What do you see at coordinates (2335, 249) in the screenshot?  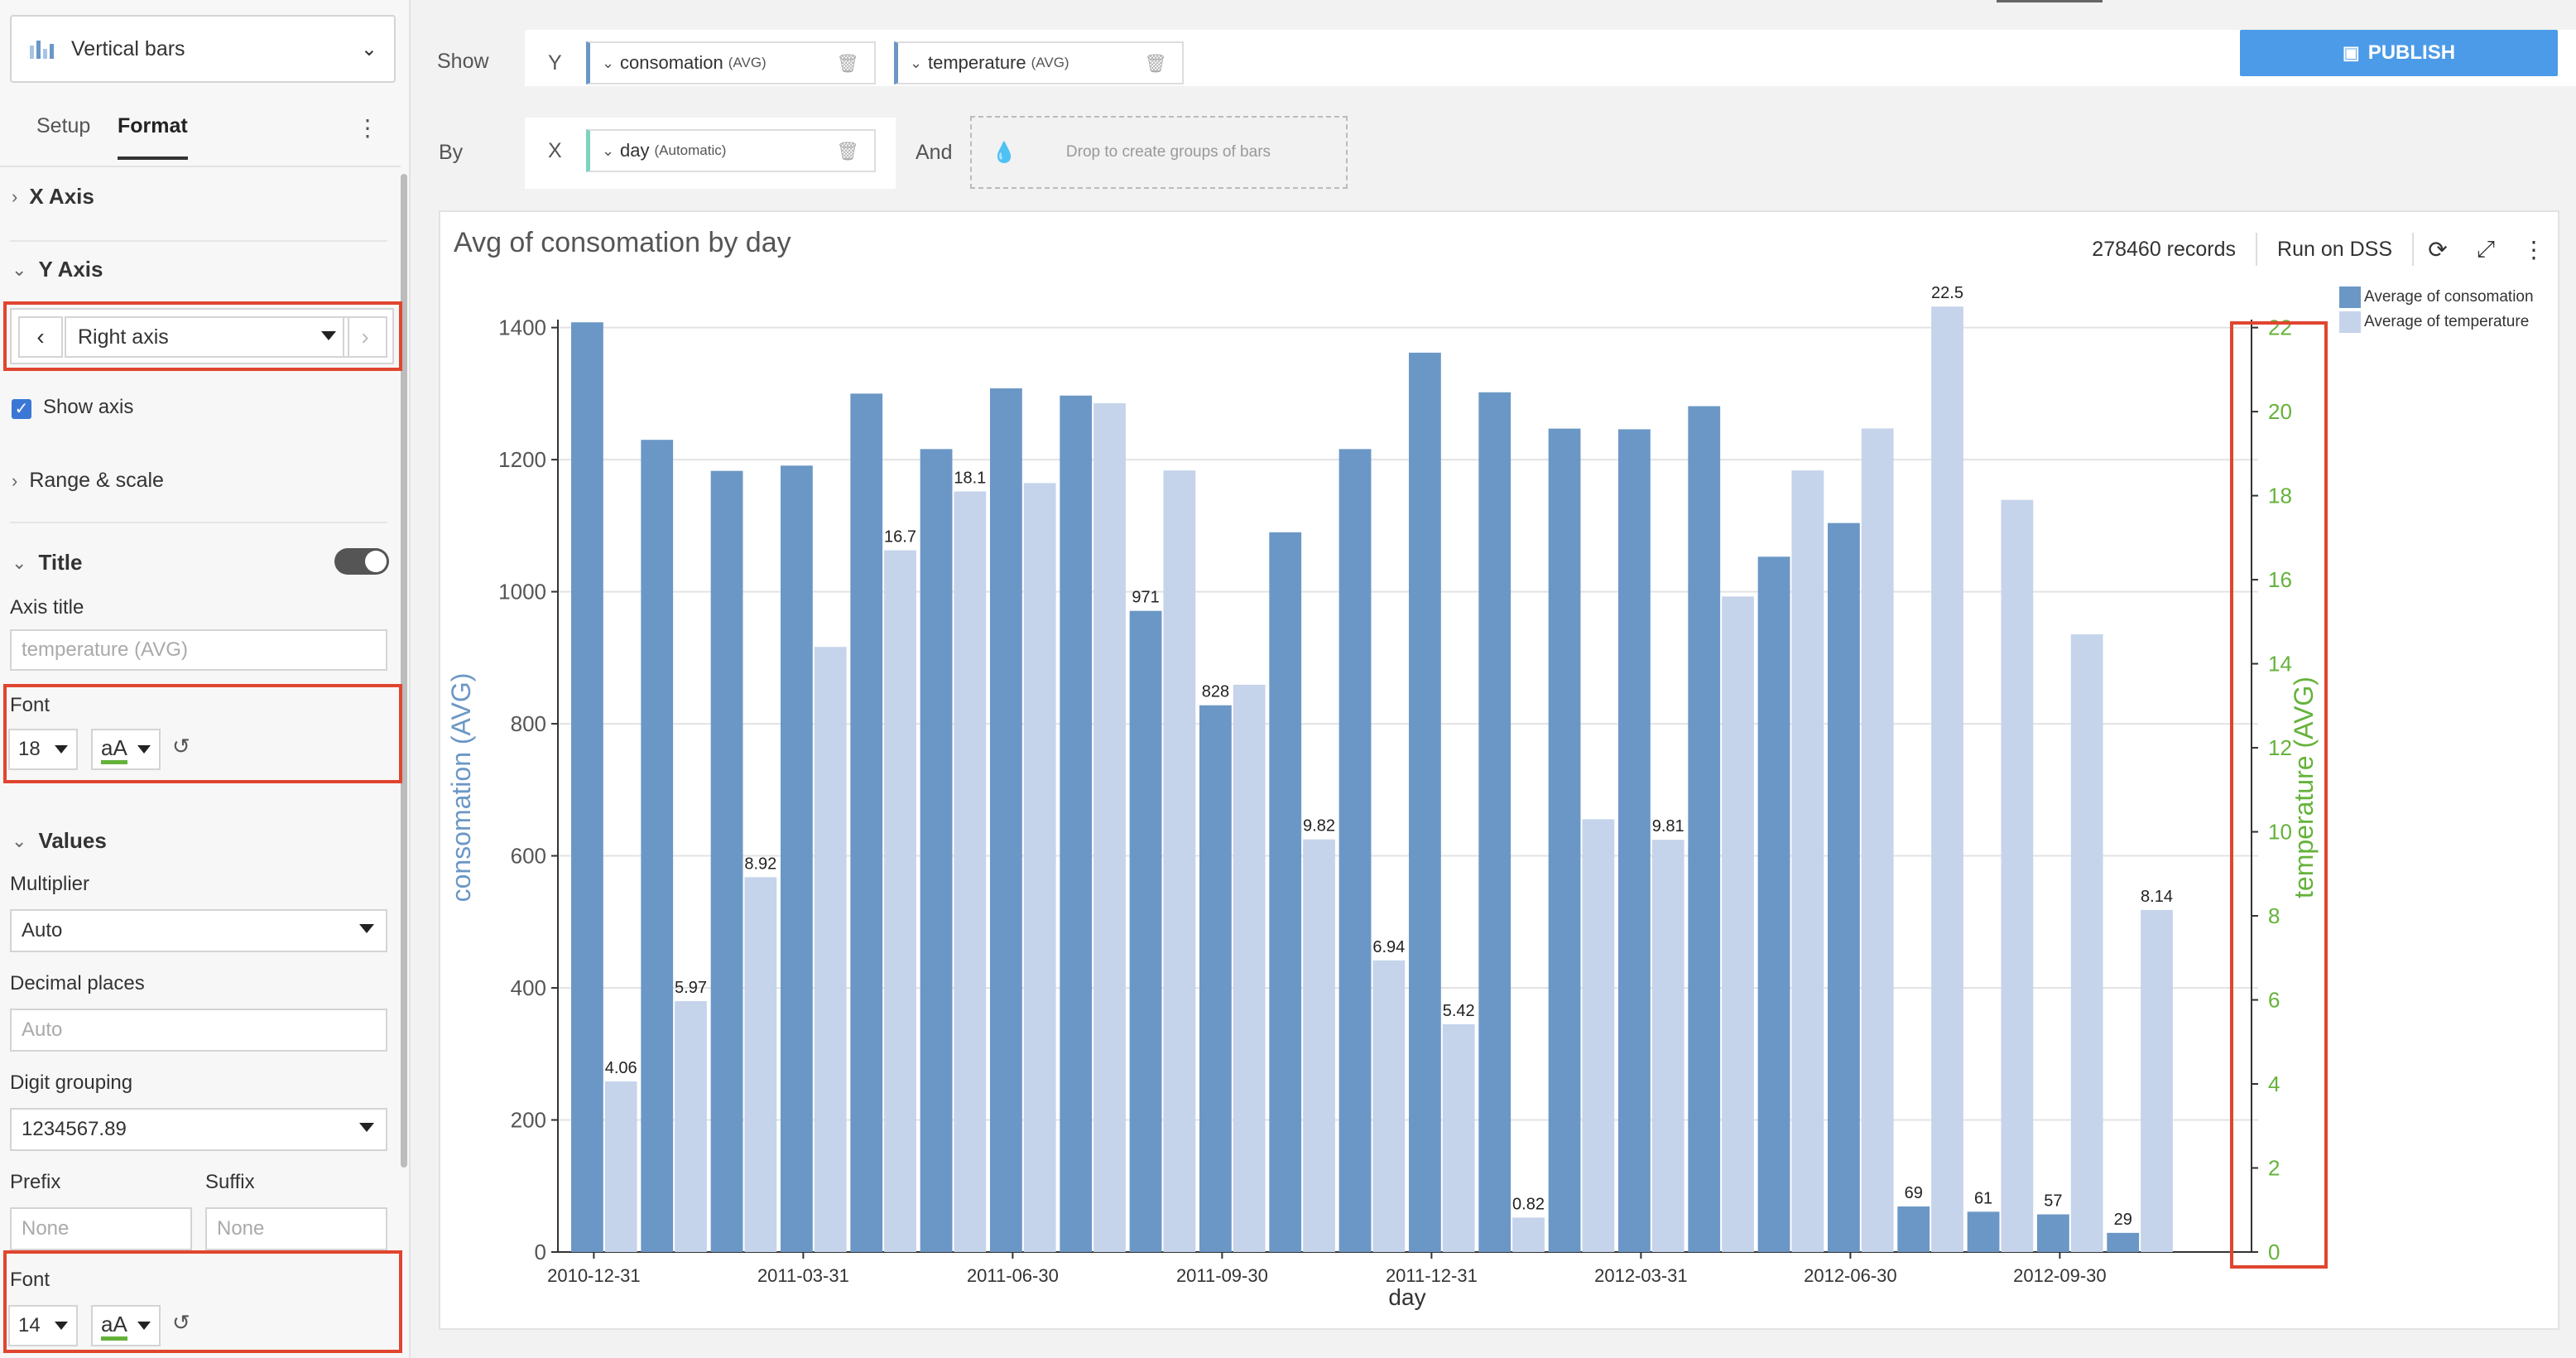 I see `run-on-dss-button: Run on DSS` at bounding box center [2335, 249].